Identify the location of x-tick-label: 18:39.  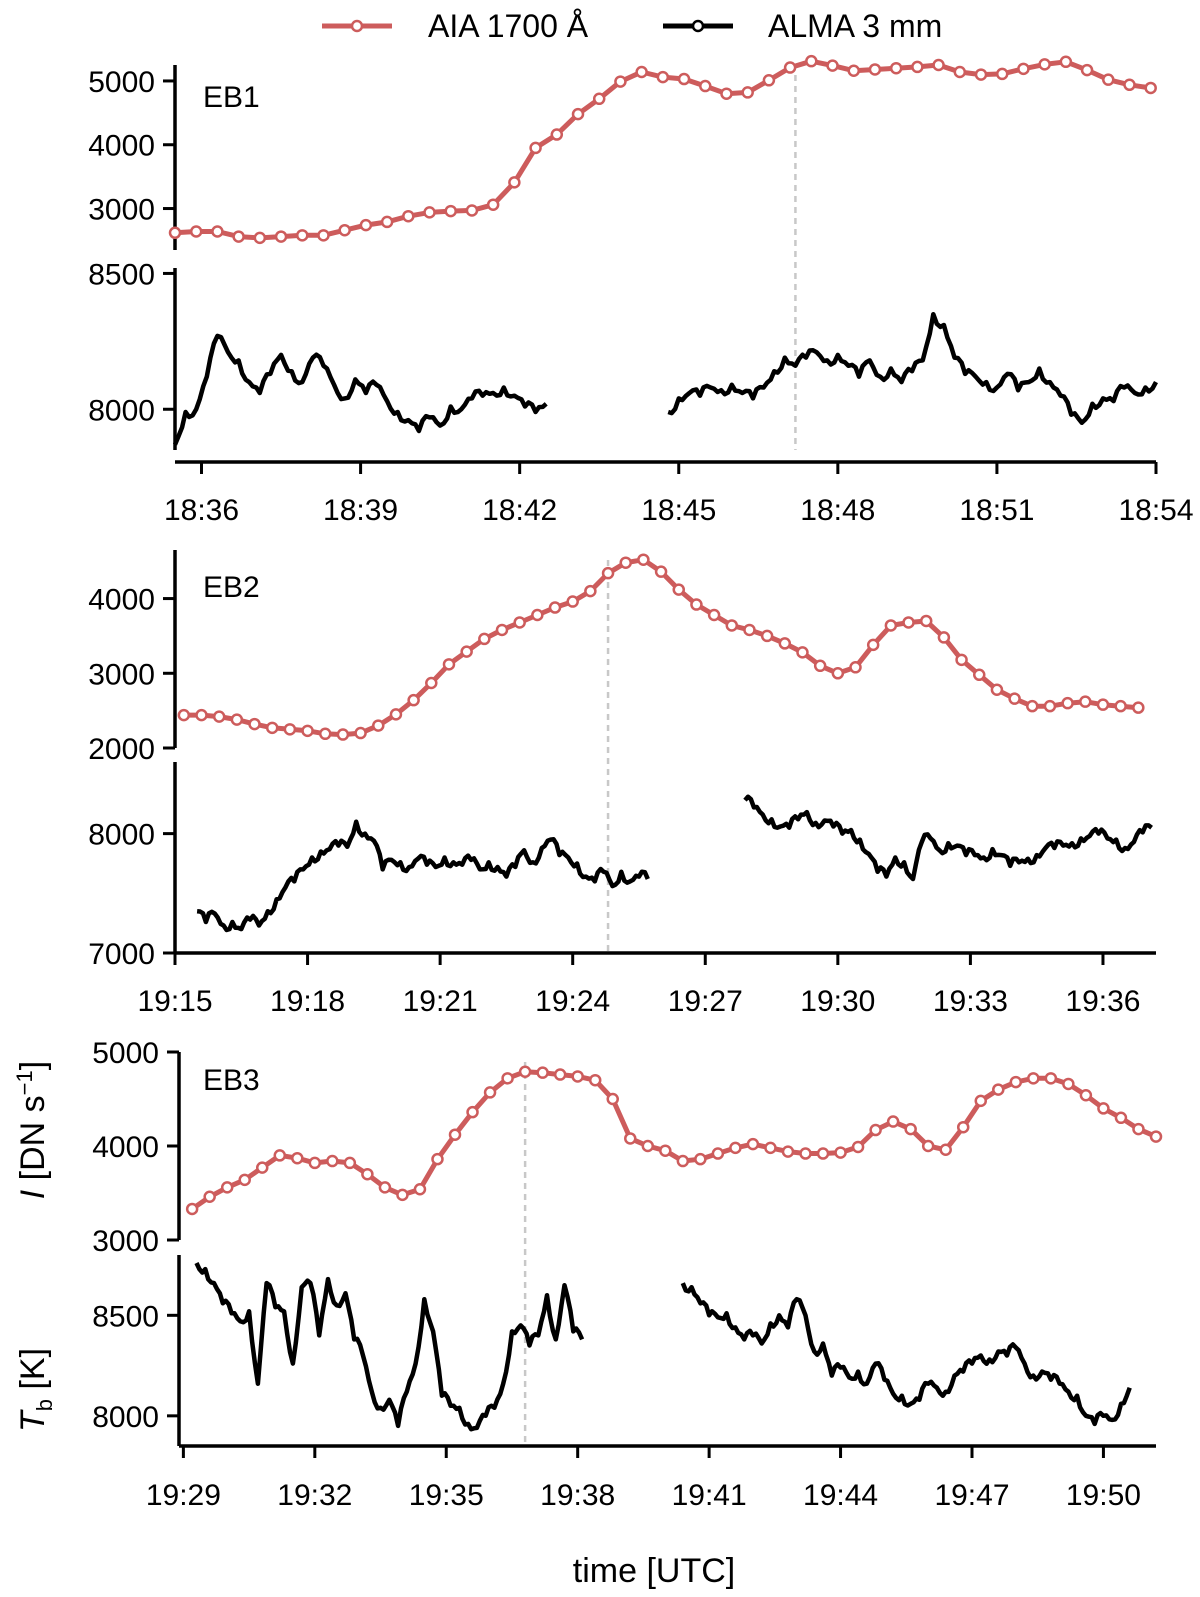
(360, 510).